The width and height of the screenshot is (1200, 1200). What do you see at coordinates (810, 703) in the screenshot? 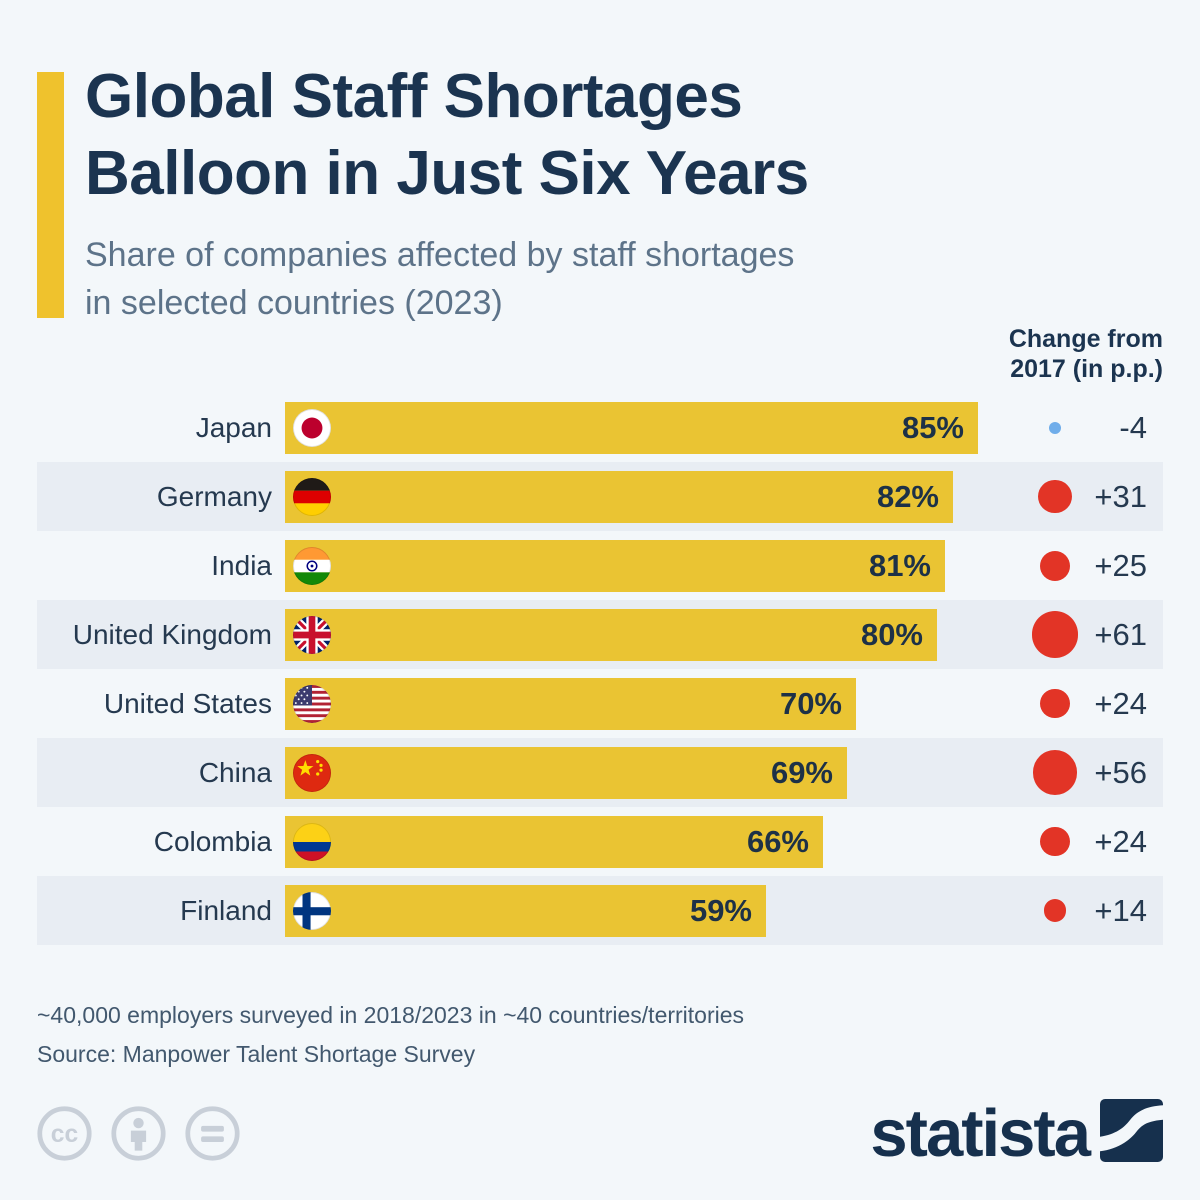
I see `value-label: 70%` at bounding box center [810, 703].